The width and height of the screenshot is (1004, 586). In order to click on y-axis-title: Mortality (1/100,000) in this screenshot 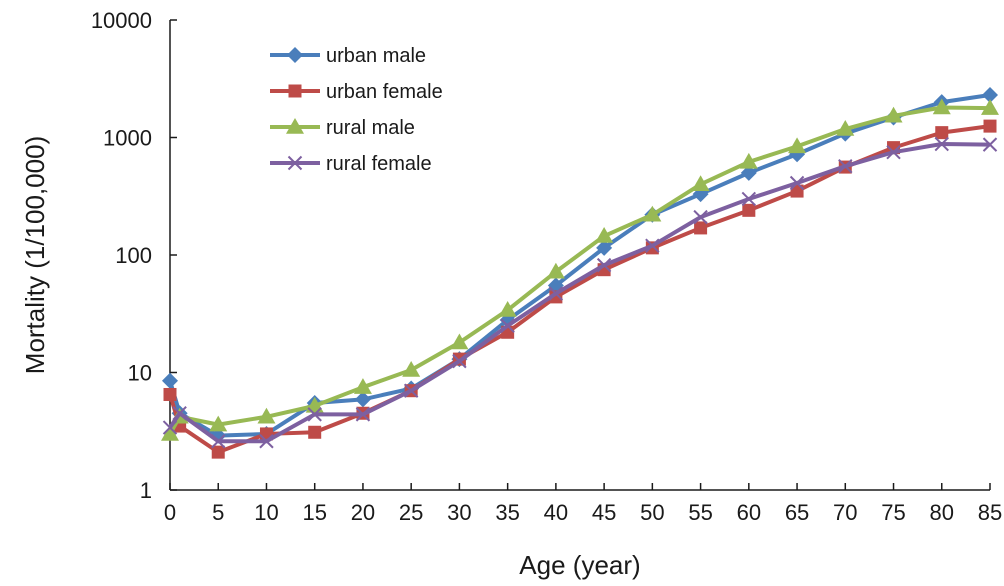, I will do `click(35, 255)`.